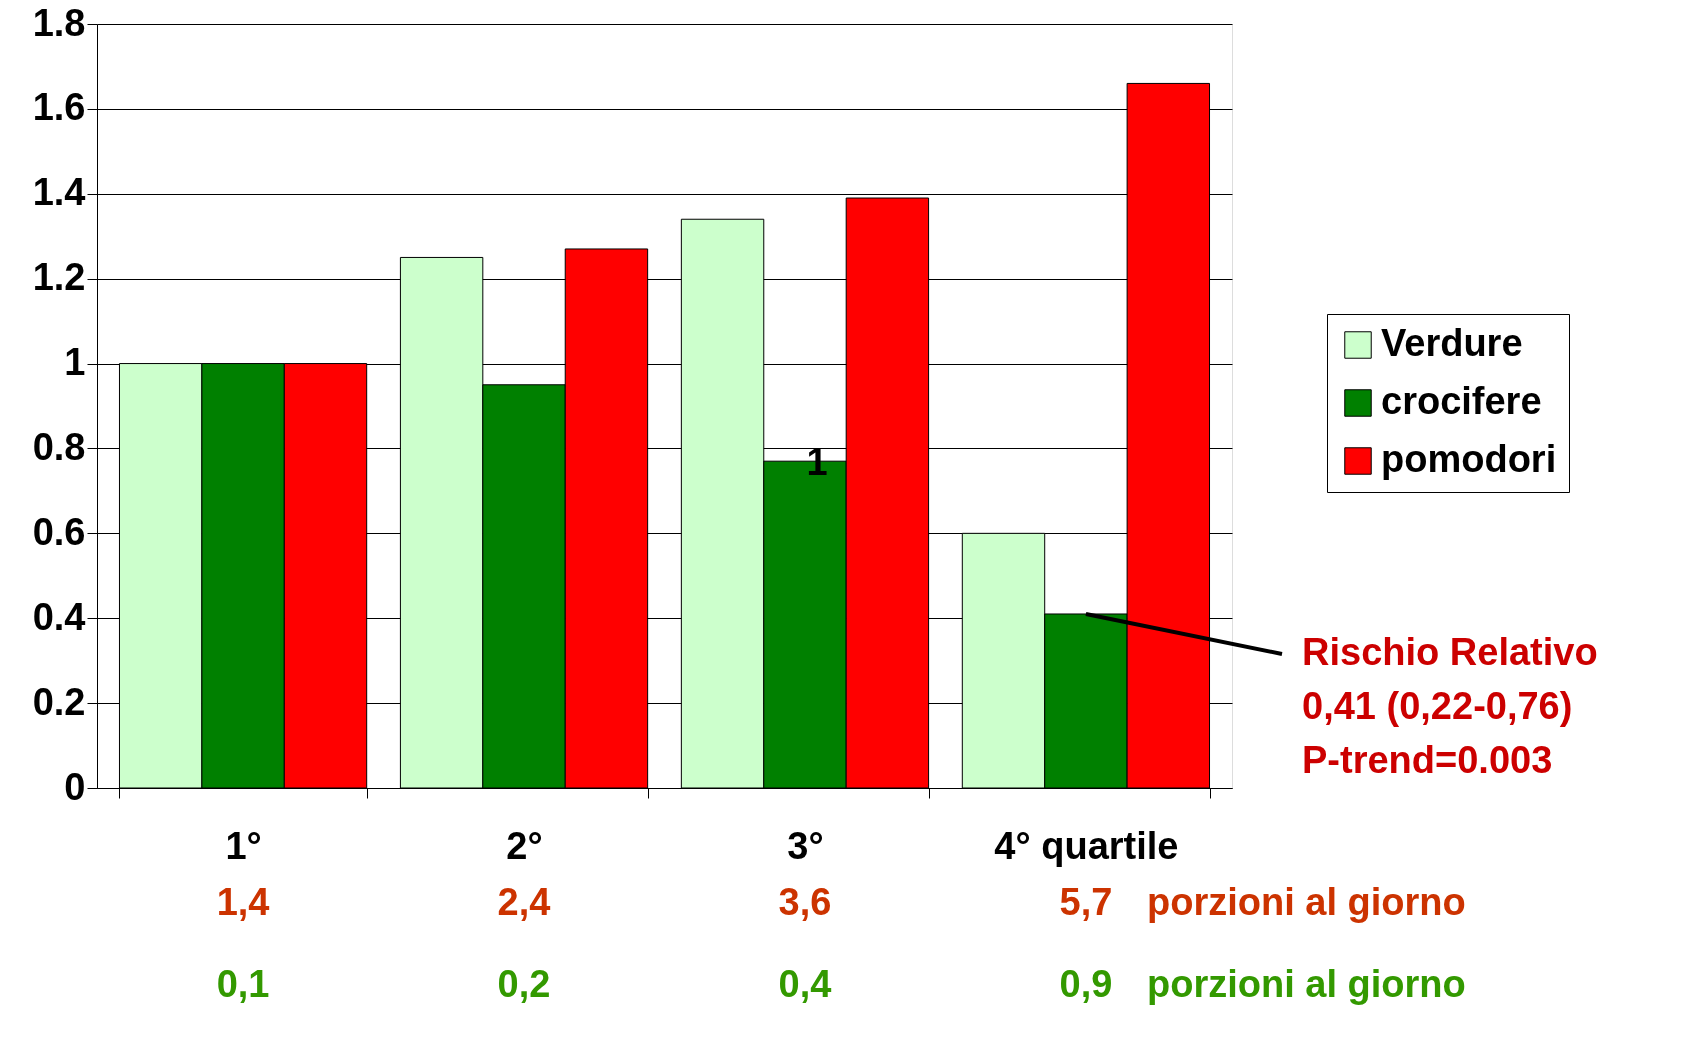 The image size is (1691, 1057). I want to click on legend-label: Verdure, so click(1452, 343).